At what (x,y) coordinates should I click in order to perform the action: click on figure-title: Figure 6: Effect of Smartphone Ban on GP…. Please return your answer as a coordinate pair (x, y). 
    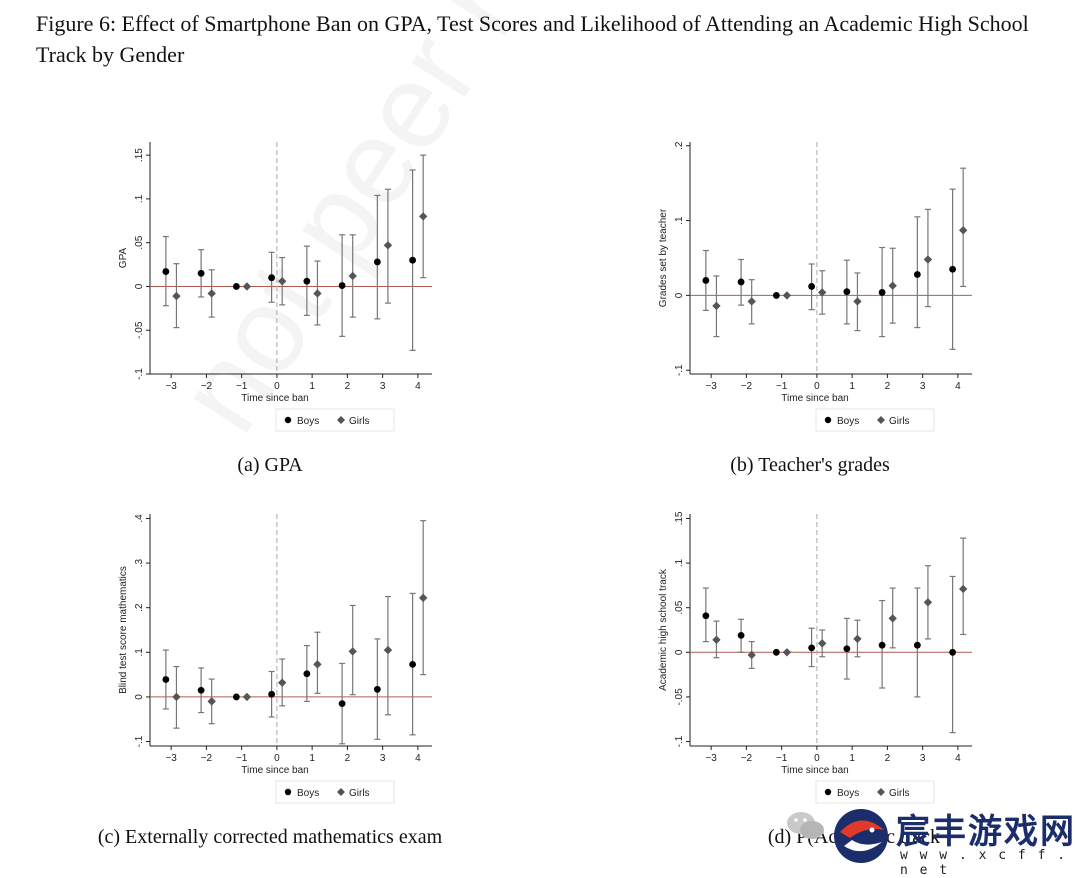
    Looking at the image, I should click on (532, 39).